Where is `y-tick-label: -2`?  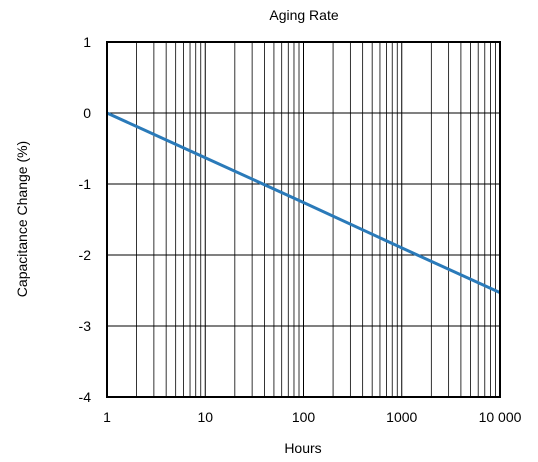 y-tick-label: -2 is located at coordinates (85, 255).